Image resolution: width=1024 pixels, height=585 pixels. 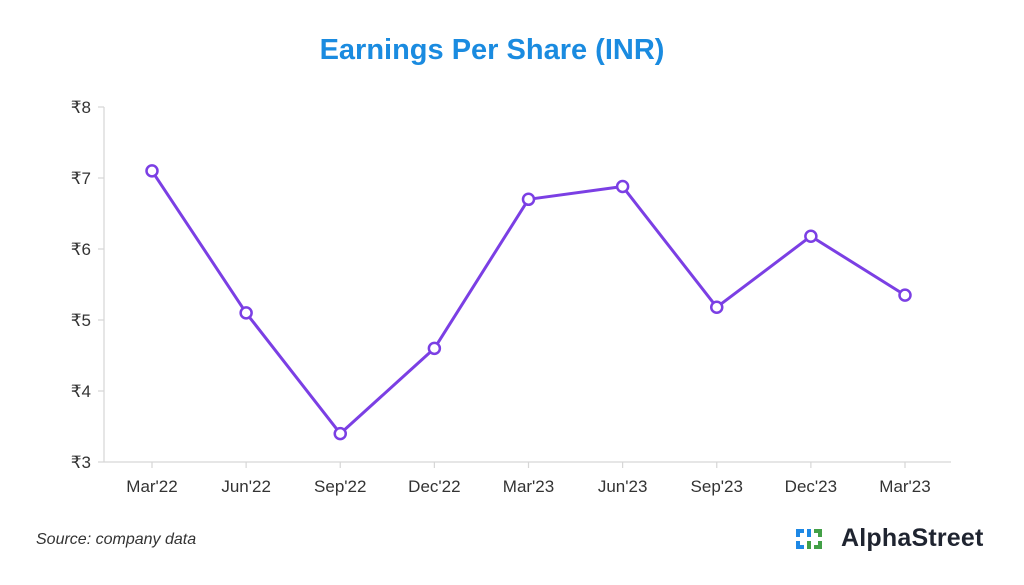 What do you see at coordinates (81, 107) in the screenshot?
I see `y-tick-label: ₹8` at bounding box center [81, 107].